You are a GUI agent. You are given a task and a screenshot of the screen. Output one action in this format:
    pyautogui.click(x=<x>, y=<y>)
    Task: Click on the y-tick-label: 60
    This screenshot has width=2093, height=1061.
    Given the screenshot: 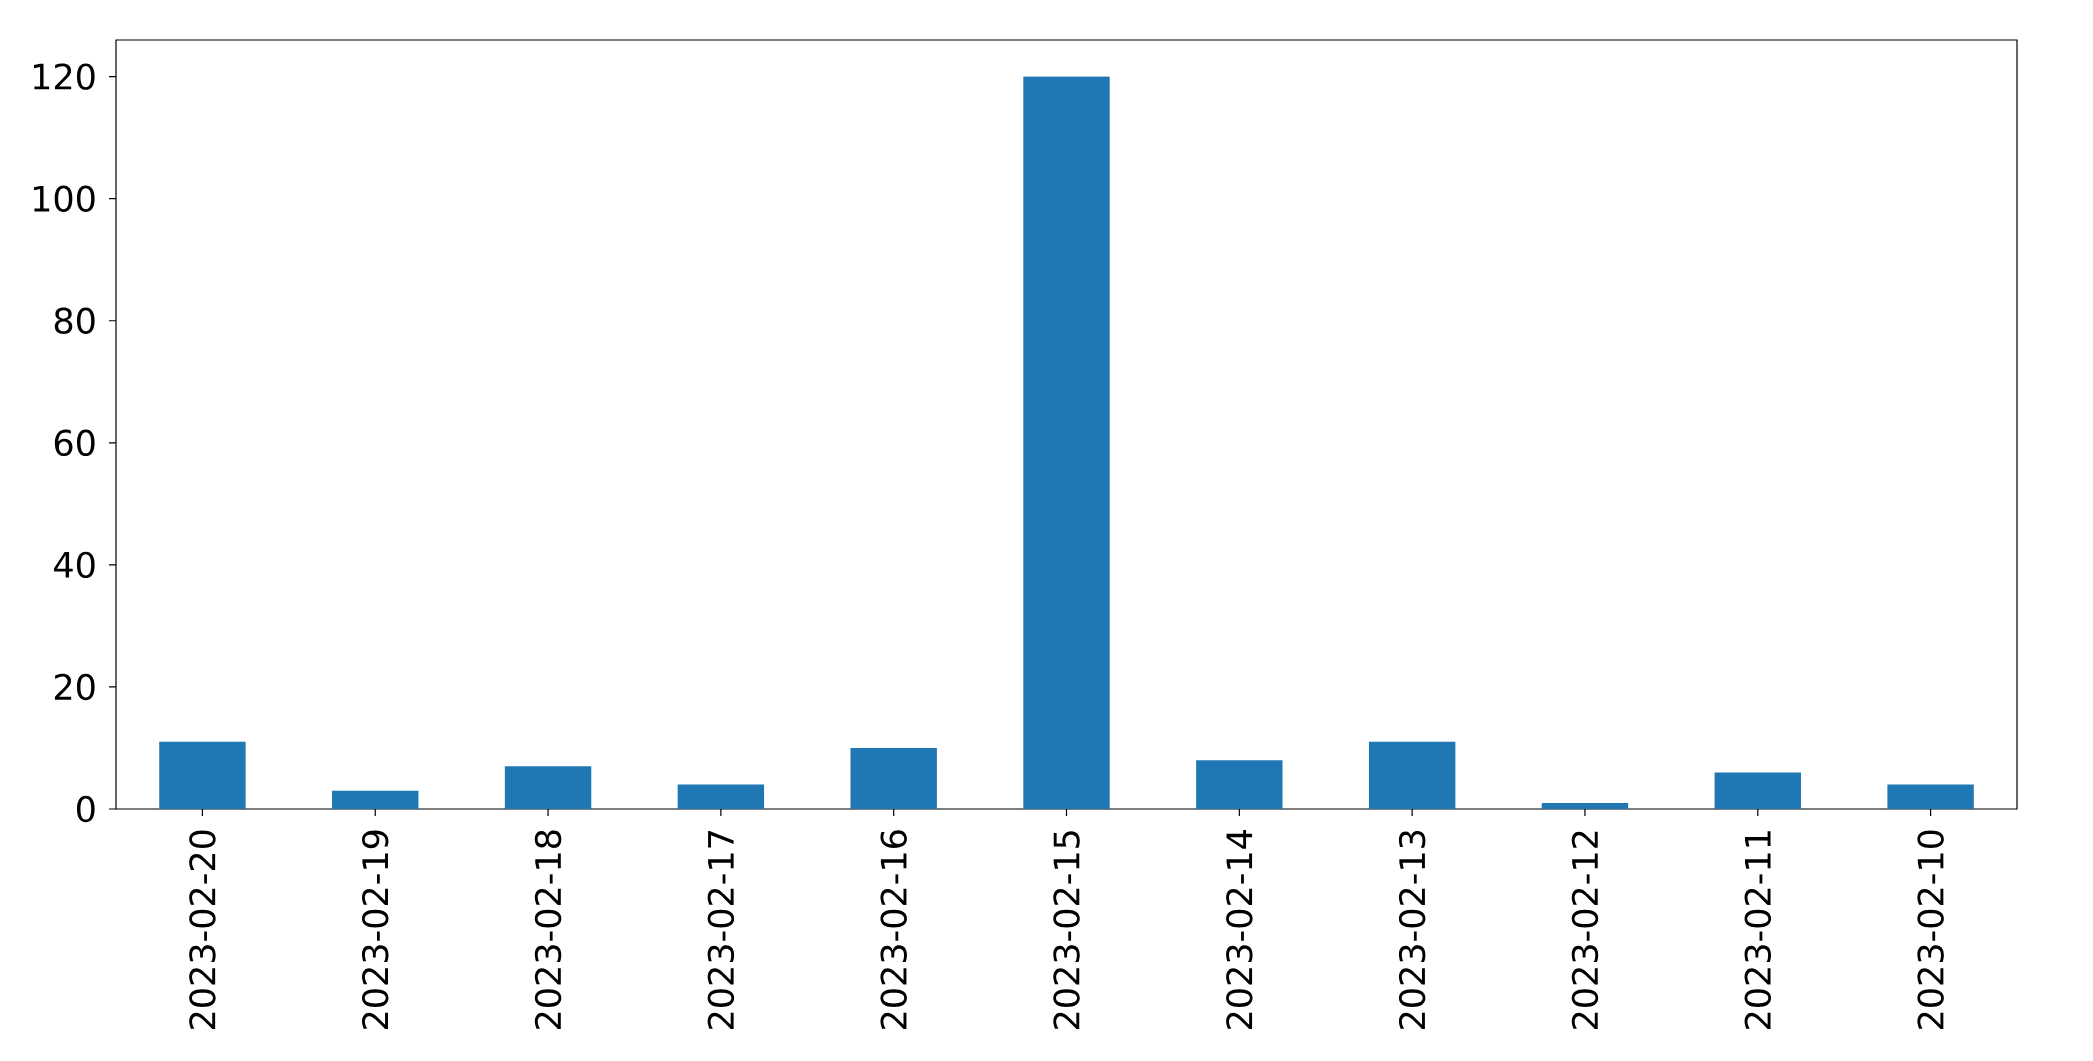 What is the action you would take?
    pyautogui.click(x=74, y=443)
    